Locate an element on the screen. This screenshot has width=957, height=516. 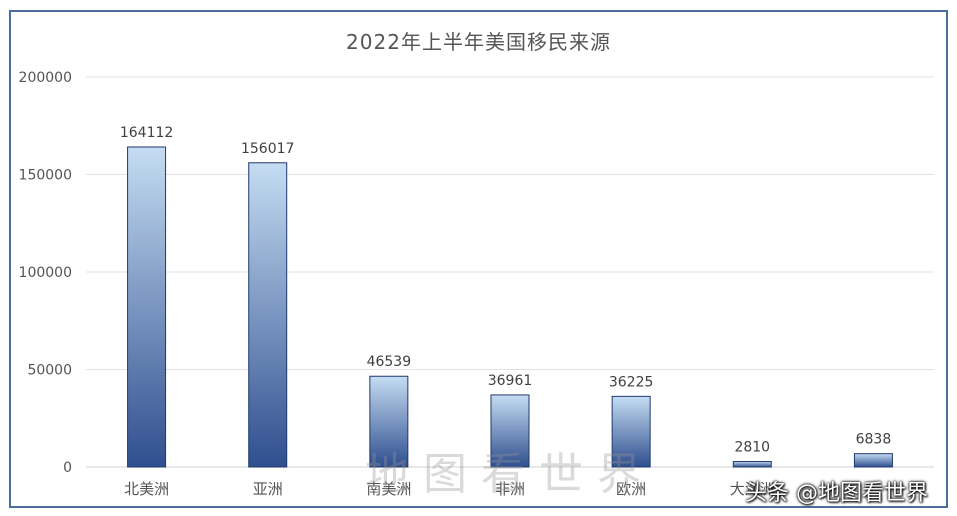
y-tick-label: 200000 is located at coordinates (45, 78).